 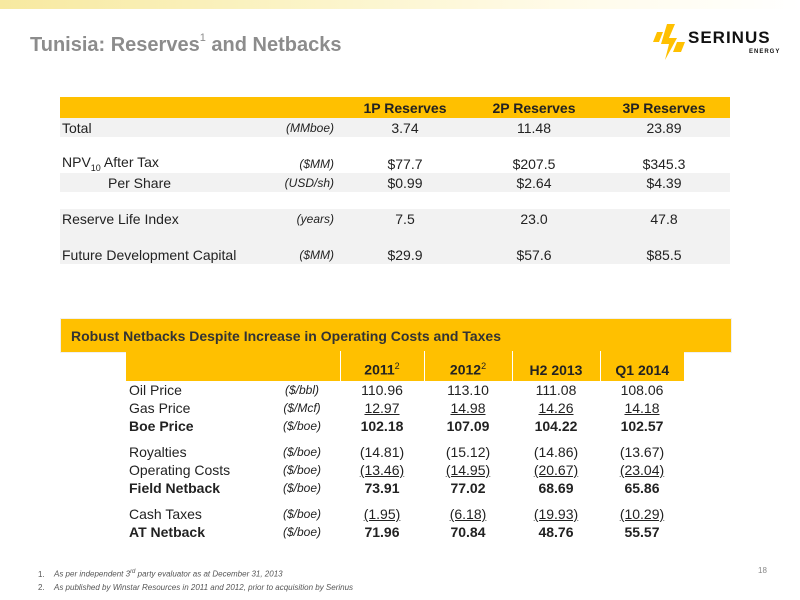 What do you see at coordinates (382, 470) in the screenshot?
I see `cell-value: (13.46)` at bounding box center [382, 470].